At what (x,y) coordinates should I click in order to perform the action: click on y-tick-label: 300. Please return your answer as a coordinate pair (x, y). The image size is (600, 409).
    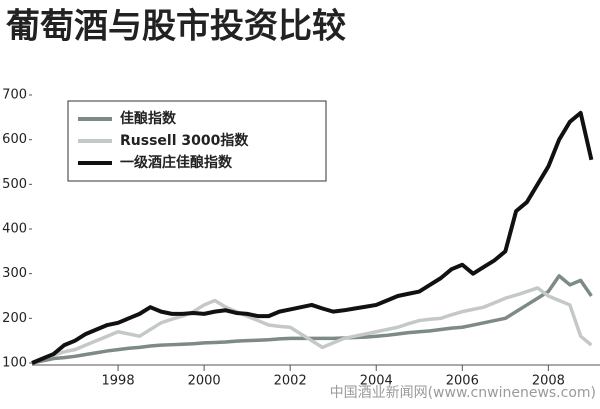
    Looking at the image, I should click on (14, 273).